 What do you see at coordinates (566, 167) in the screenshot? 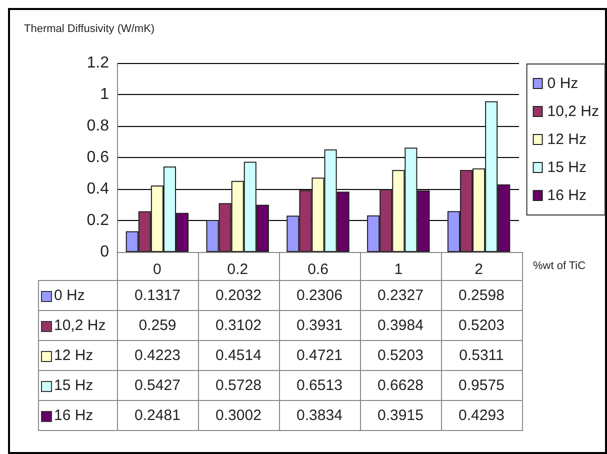
I see `legend-label: 15 Hz` at bounding box center [566, 167].